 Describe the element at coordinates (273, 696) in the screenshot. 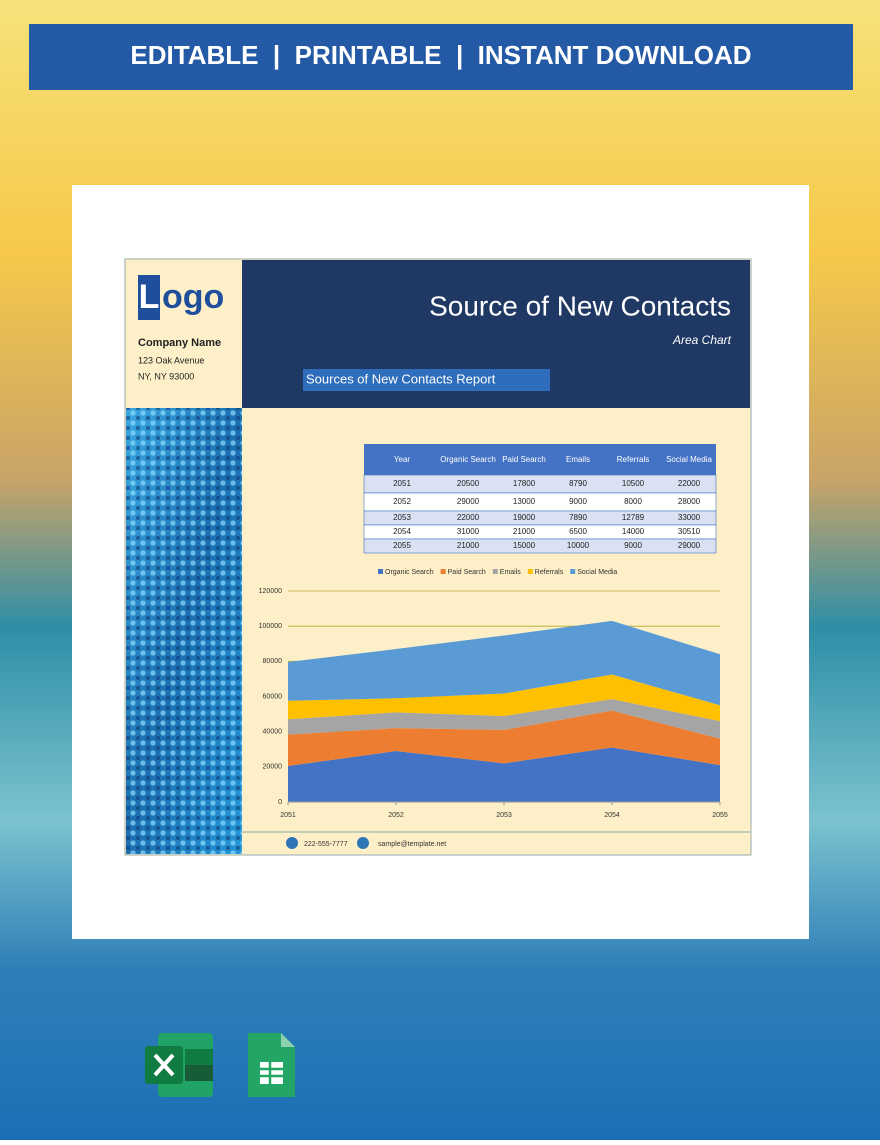

I see `y-tick-label: 60000` at that location.